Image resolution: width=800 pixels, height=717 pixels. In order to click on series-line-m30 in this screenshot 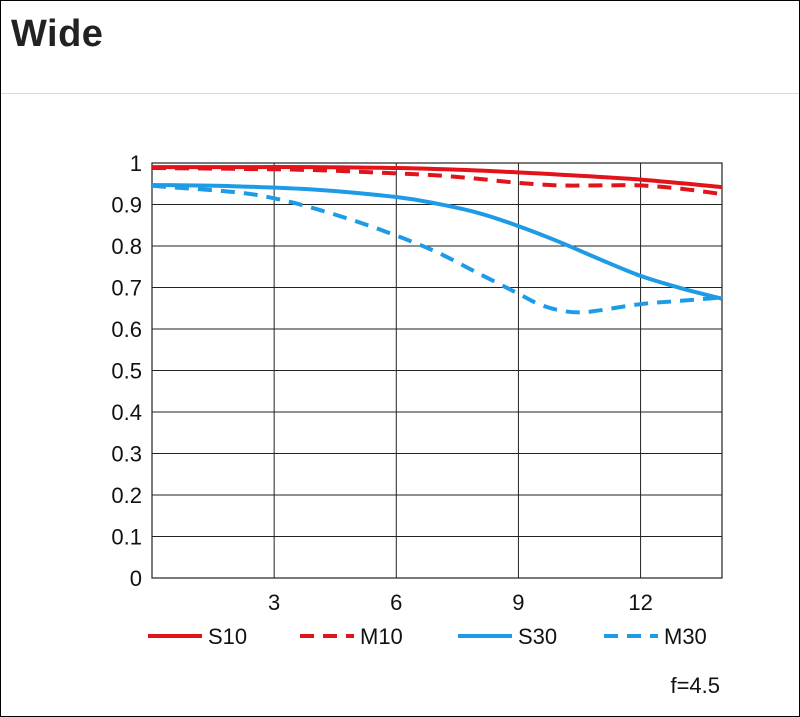, I will do `click(437, 249)`.